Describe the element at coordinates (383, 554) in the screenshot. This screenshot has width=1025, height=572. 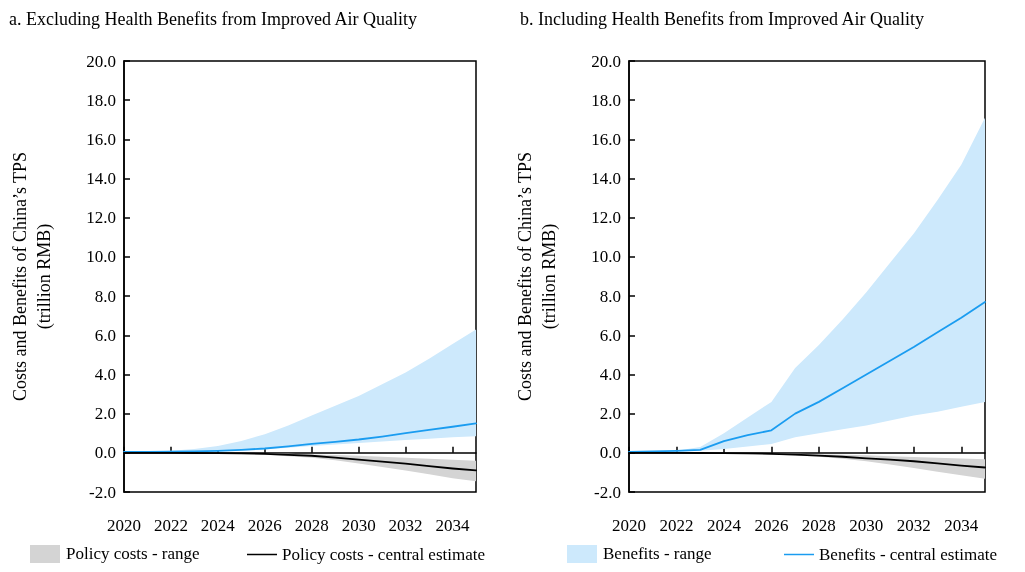
I see `legend-label: Policy costs - central estimate` at that location.